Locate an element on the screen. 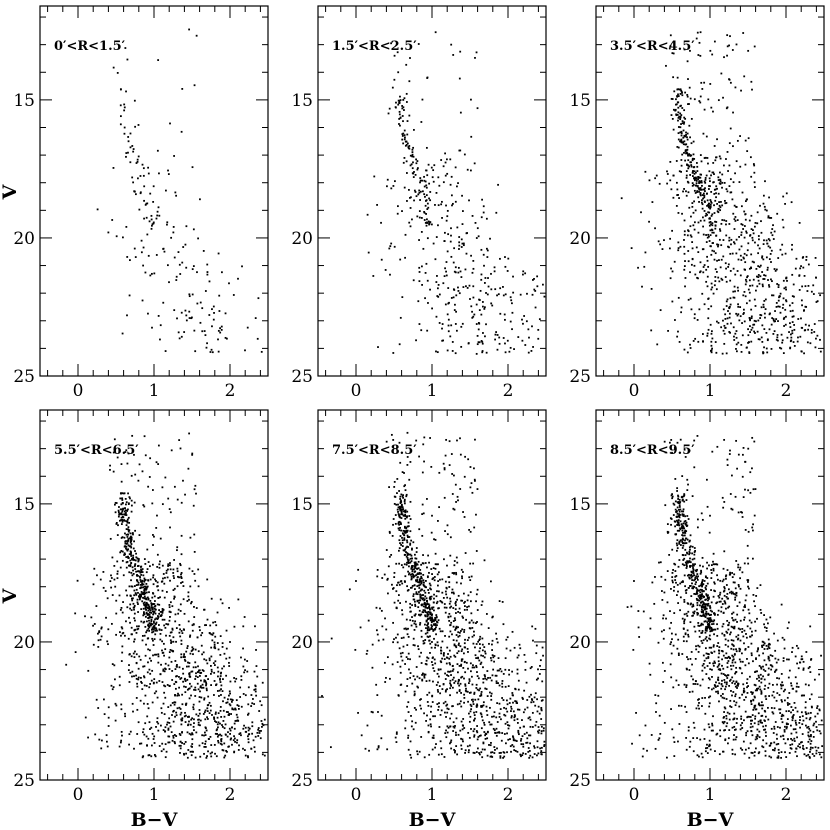 The height and width of the screenshot is (830, 830). panel-radius-label: 3.5′<R<4.5′ is located at coordinates (652, 46).